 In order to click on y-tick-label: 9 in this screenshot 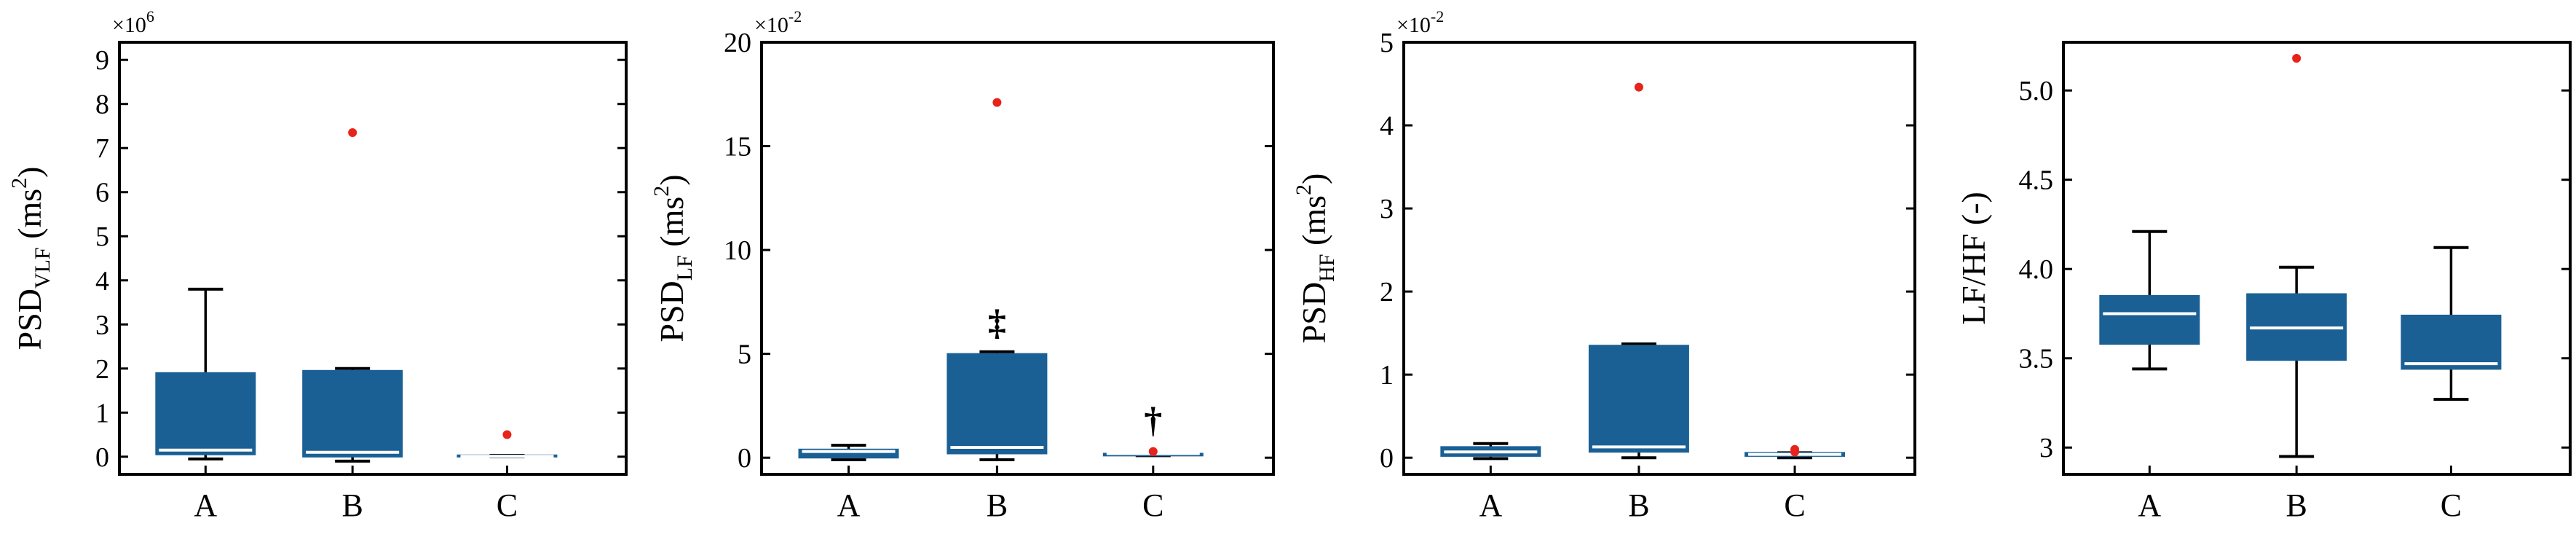, I will do `click(102, 61)`.